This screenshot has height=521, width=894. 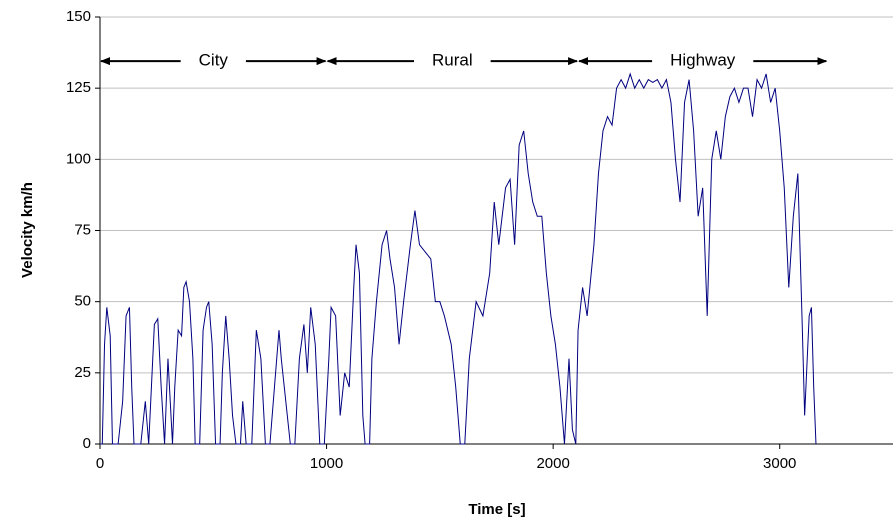 What do you see at coordinates (779, 463) in the screenshot?
I see `x-tick-label: 3000` at bounding box center [779, 463].